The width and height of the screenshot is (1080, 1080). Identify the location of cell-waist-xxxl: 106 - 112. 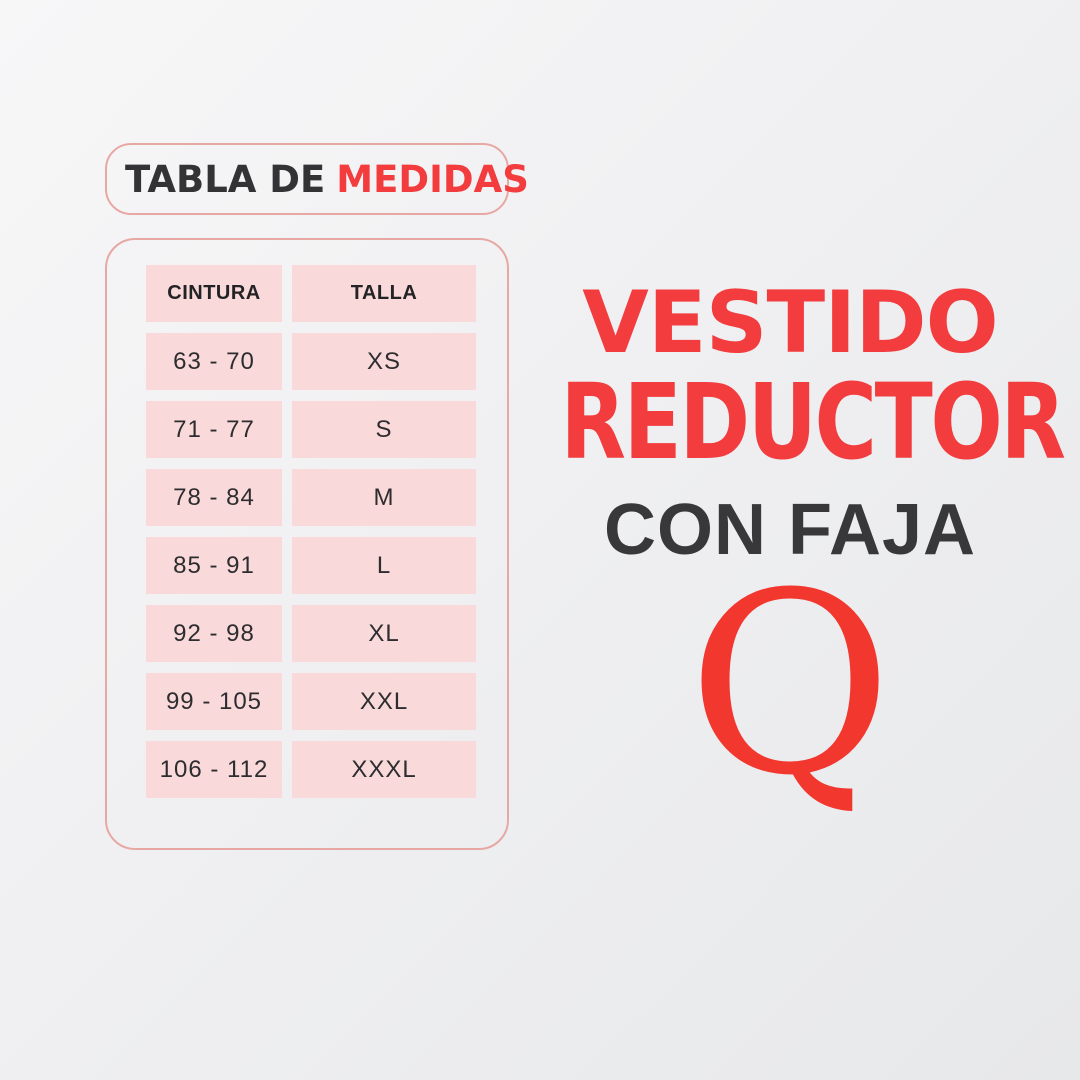
(214, 769).